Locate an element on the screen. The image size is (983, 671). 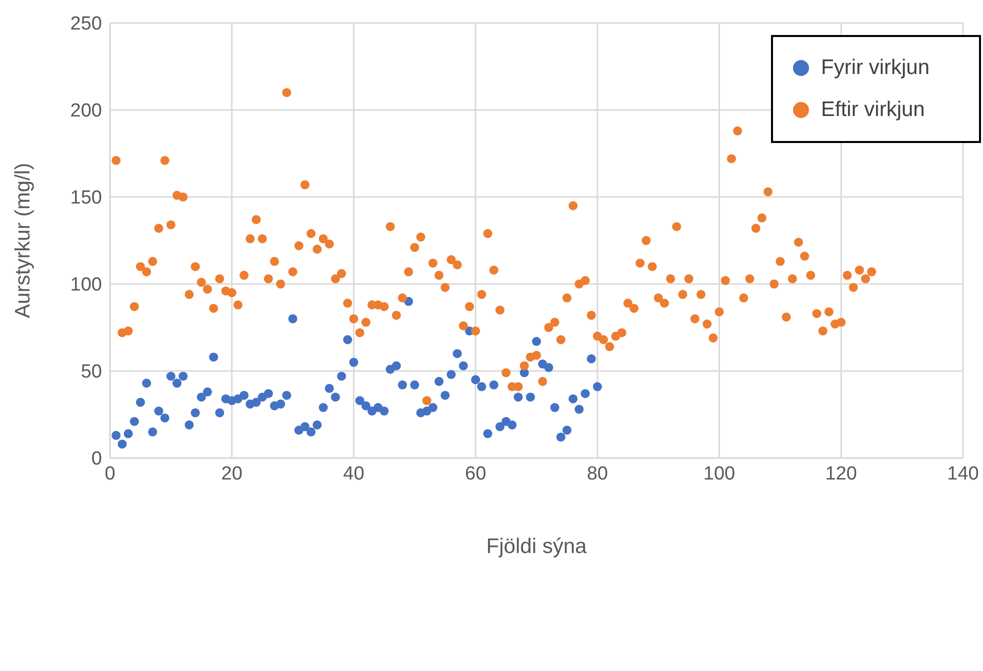
x-tick-label: 80 is located at coordinates (597, 473).